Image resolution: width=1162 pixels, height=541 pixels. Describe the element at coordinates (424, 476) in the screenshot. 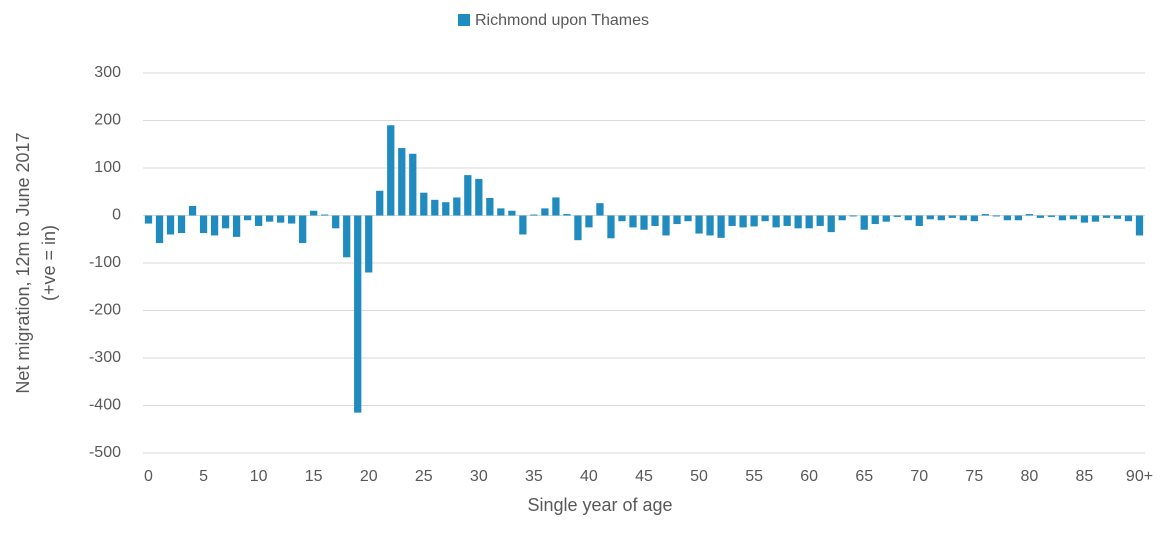

I see `x-tick-label: 25` at that location.